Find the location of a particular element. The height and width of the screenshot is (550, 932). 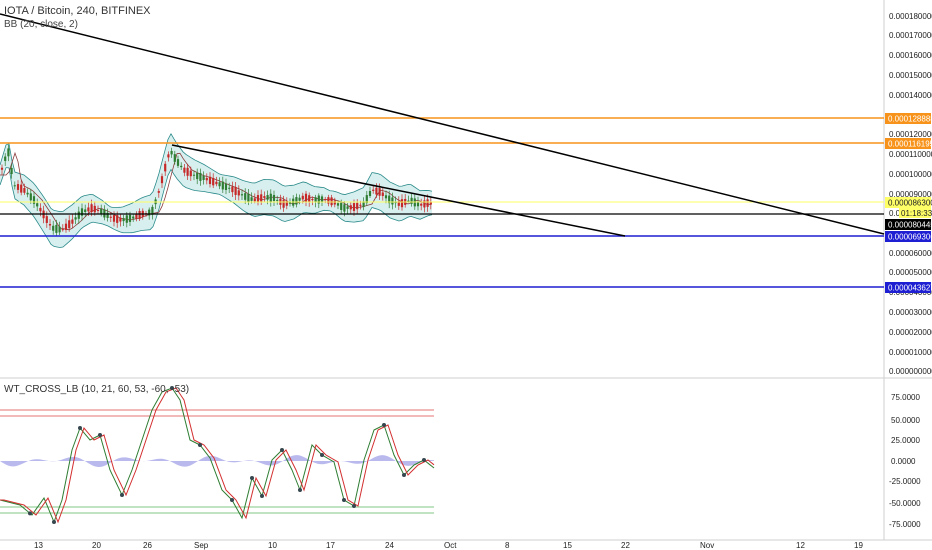

time-tick: 17 is located at coordinates (330, 545).